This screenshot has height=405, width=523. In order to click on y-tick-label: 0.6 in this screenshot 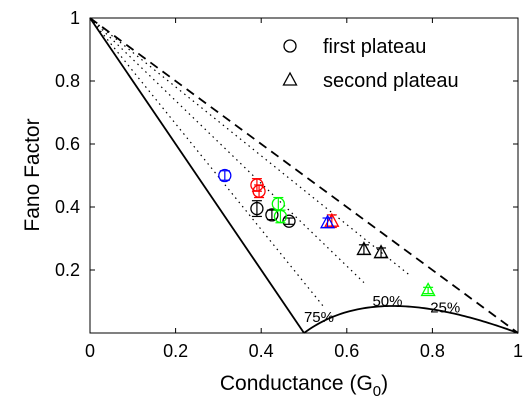, I will do `click(67, 144)`.